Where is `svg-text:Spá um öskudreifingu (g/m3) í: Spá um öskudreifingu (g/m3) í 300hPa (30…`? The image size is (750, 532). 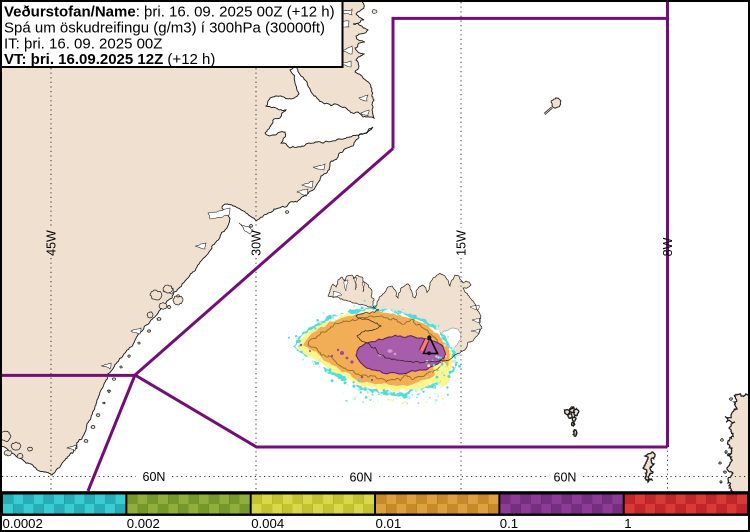 svg-text:Spá um öskudreifingu (g/m3) í: Spá um öskudreifingu (g/m3) í 300hPa (30… is located at coordinates (164, 28).